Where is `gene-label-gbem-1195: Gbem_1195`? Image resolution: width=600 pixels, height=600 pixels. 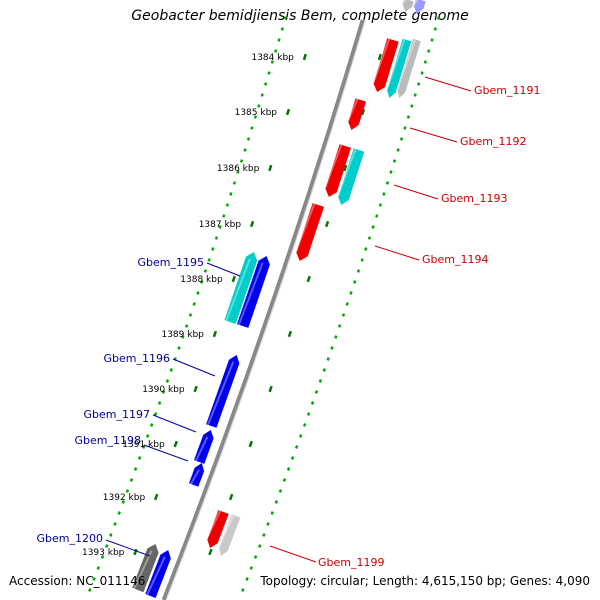
gene-label-gbem-1195: Gbem_1195 is located at coordinates (171, 262).